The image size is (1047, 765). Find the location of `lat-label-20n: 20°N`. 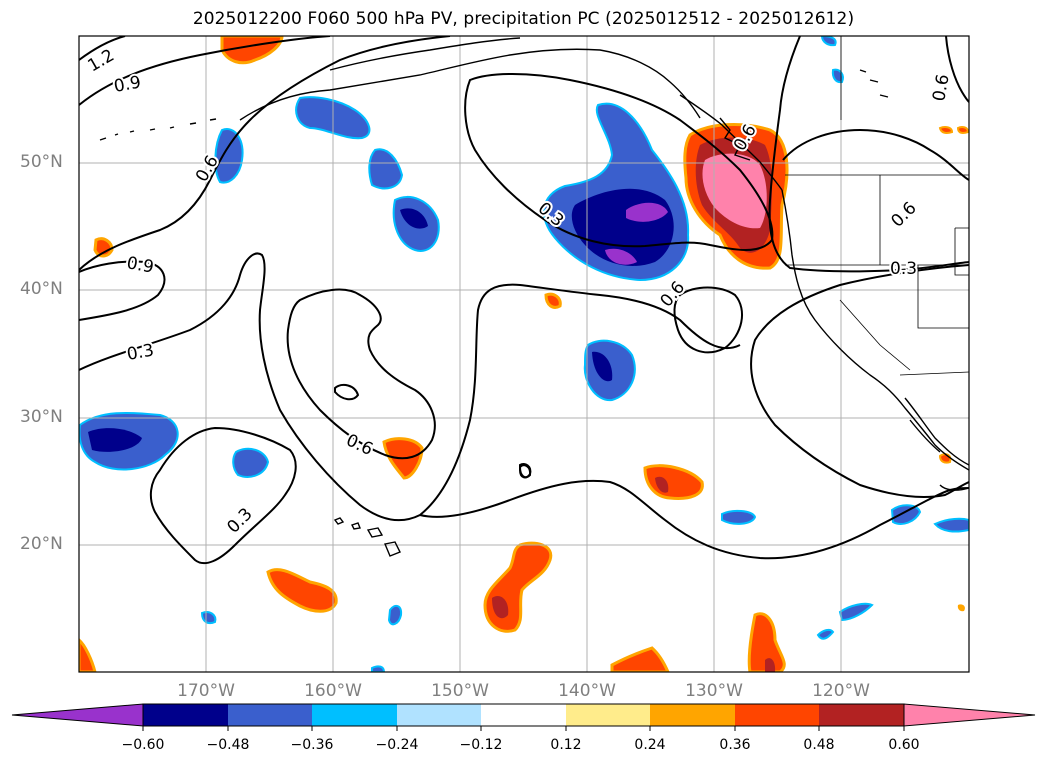

lat-label-20n: 20°N is located at coordinates (41, 544).